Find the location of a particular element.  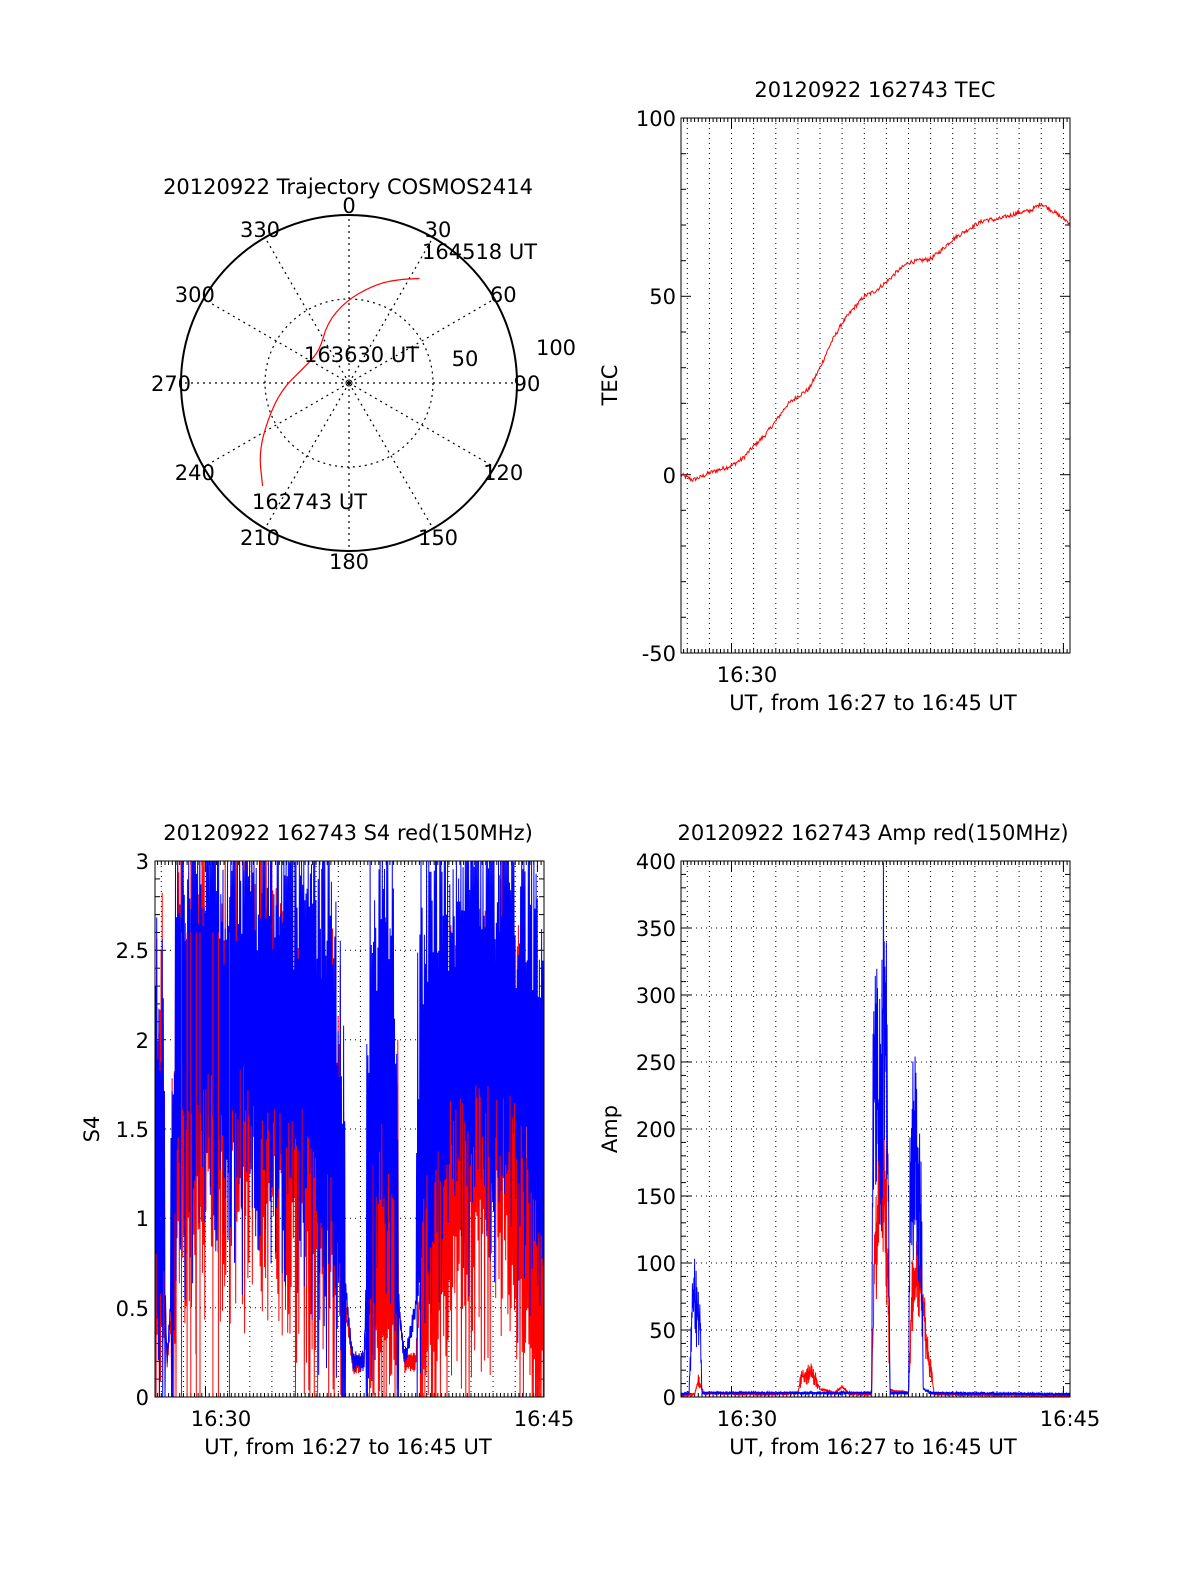

s4-frame is located at coordinates (349, 1129).